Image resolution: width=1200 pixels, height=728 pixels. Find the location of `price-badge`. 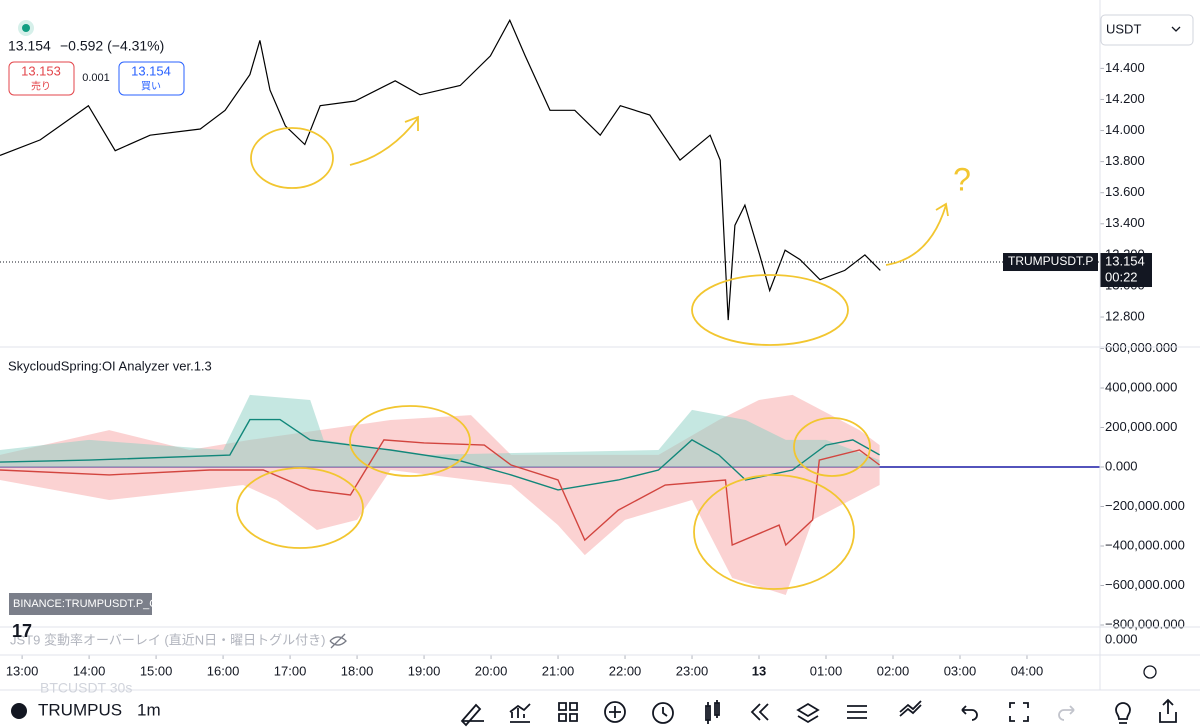

price-badge is located at coordinates (1126, 270).